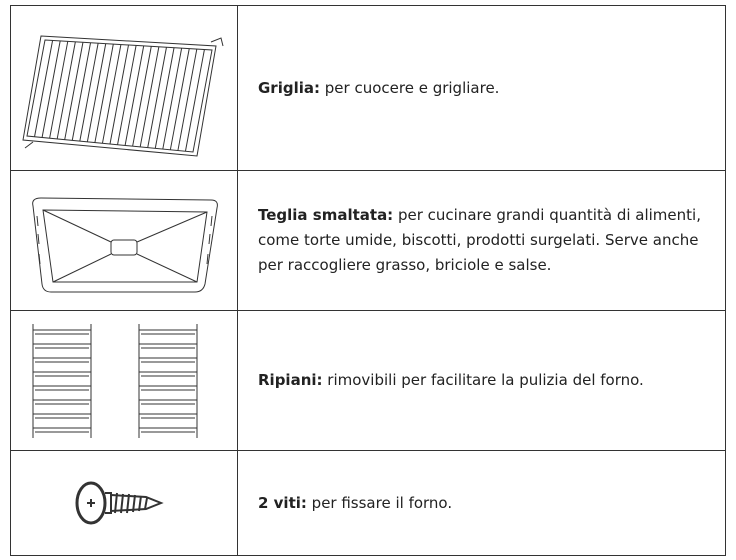 Image resolution: width=736 pixels, height=560 pixels. I want to click on screw-head, so click(91, 503).